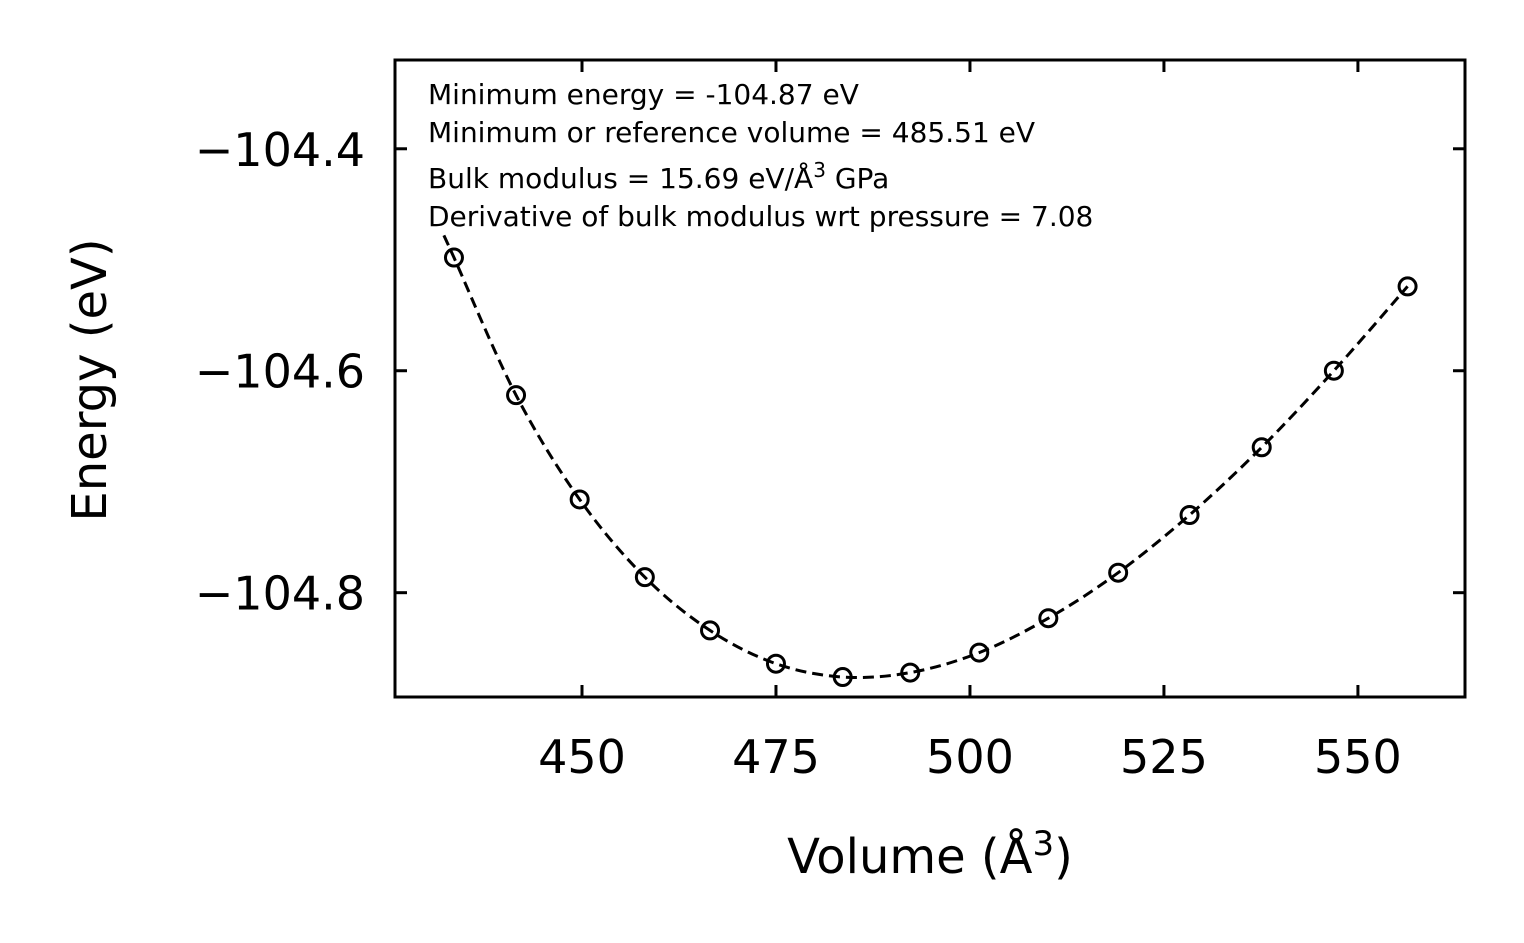 The width and height of the screenshot is (1524, 943). Describe the element at coordinates (970, 757) in the screenshot. I see `x-tick-label: 500` at that location.